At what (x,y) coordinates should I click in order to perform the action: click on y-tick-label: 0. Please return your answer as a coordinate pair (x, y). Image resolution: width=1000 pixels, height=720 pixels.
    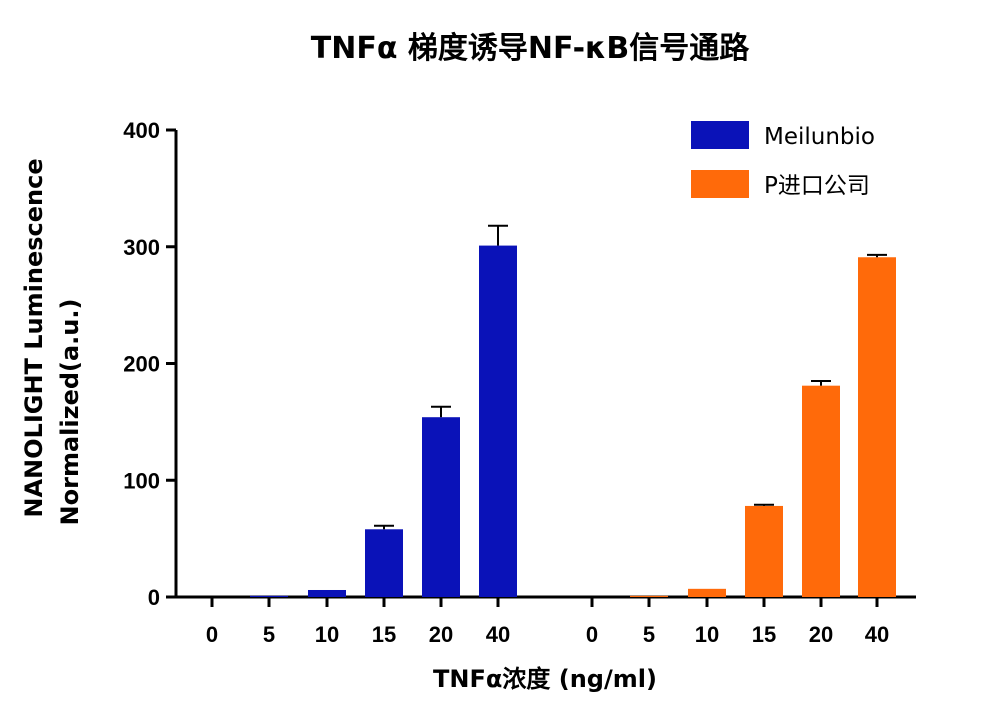
    Looking at the image, I should click on (154, 597).